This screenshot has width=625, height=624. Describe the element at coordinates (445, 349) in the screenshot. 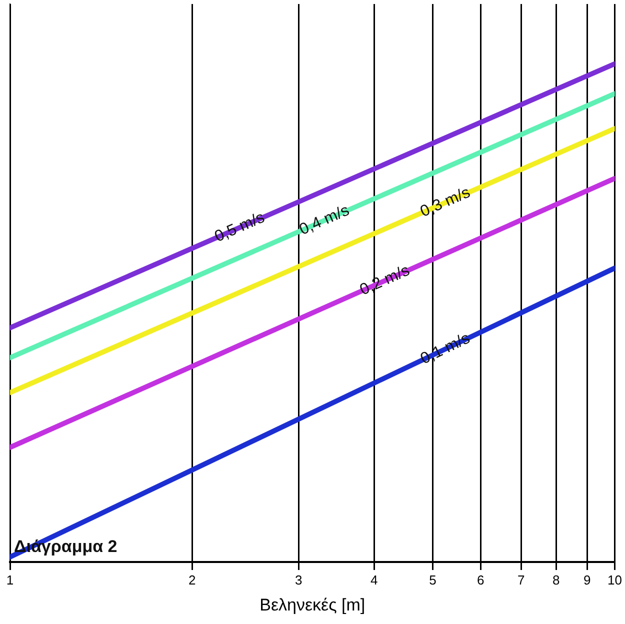

I see `text: 0,1 m/s` at that location.